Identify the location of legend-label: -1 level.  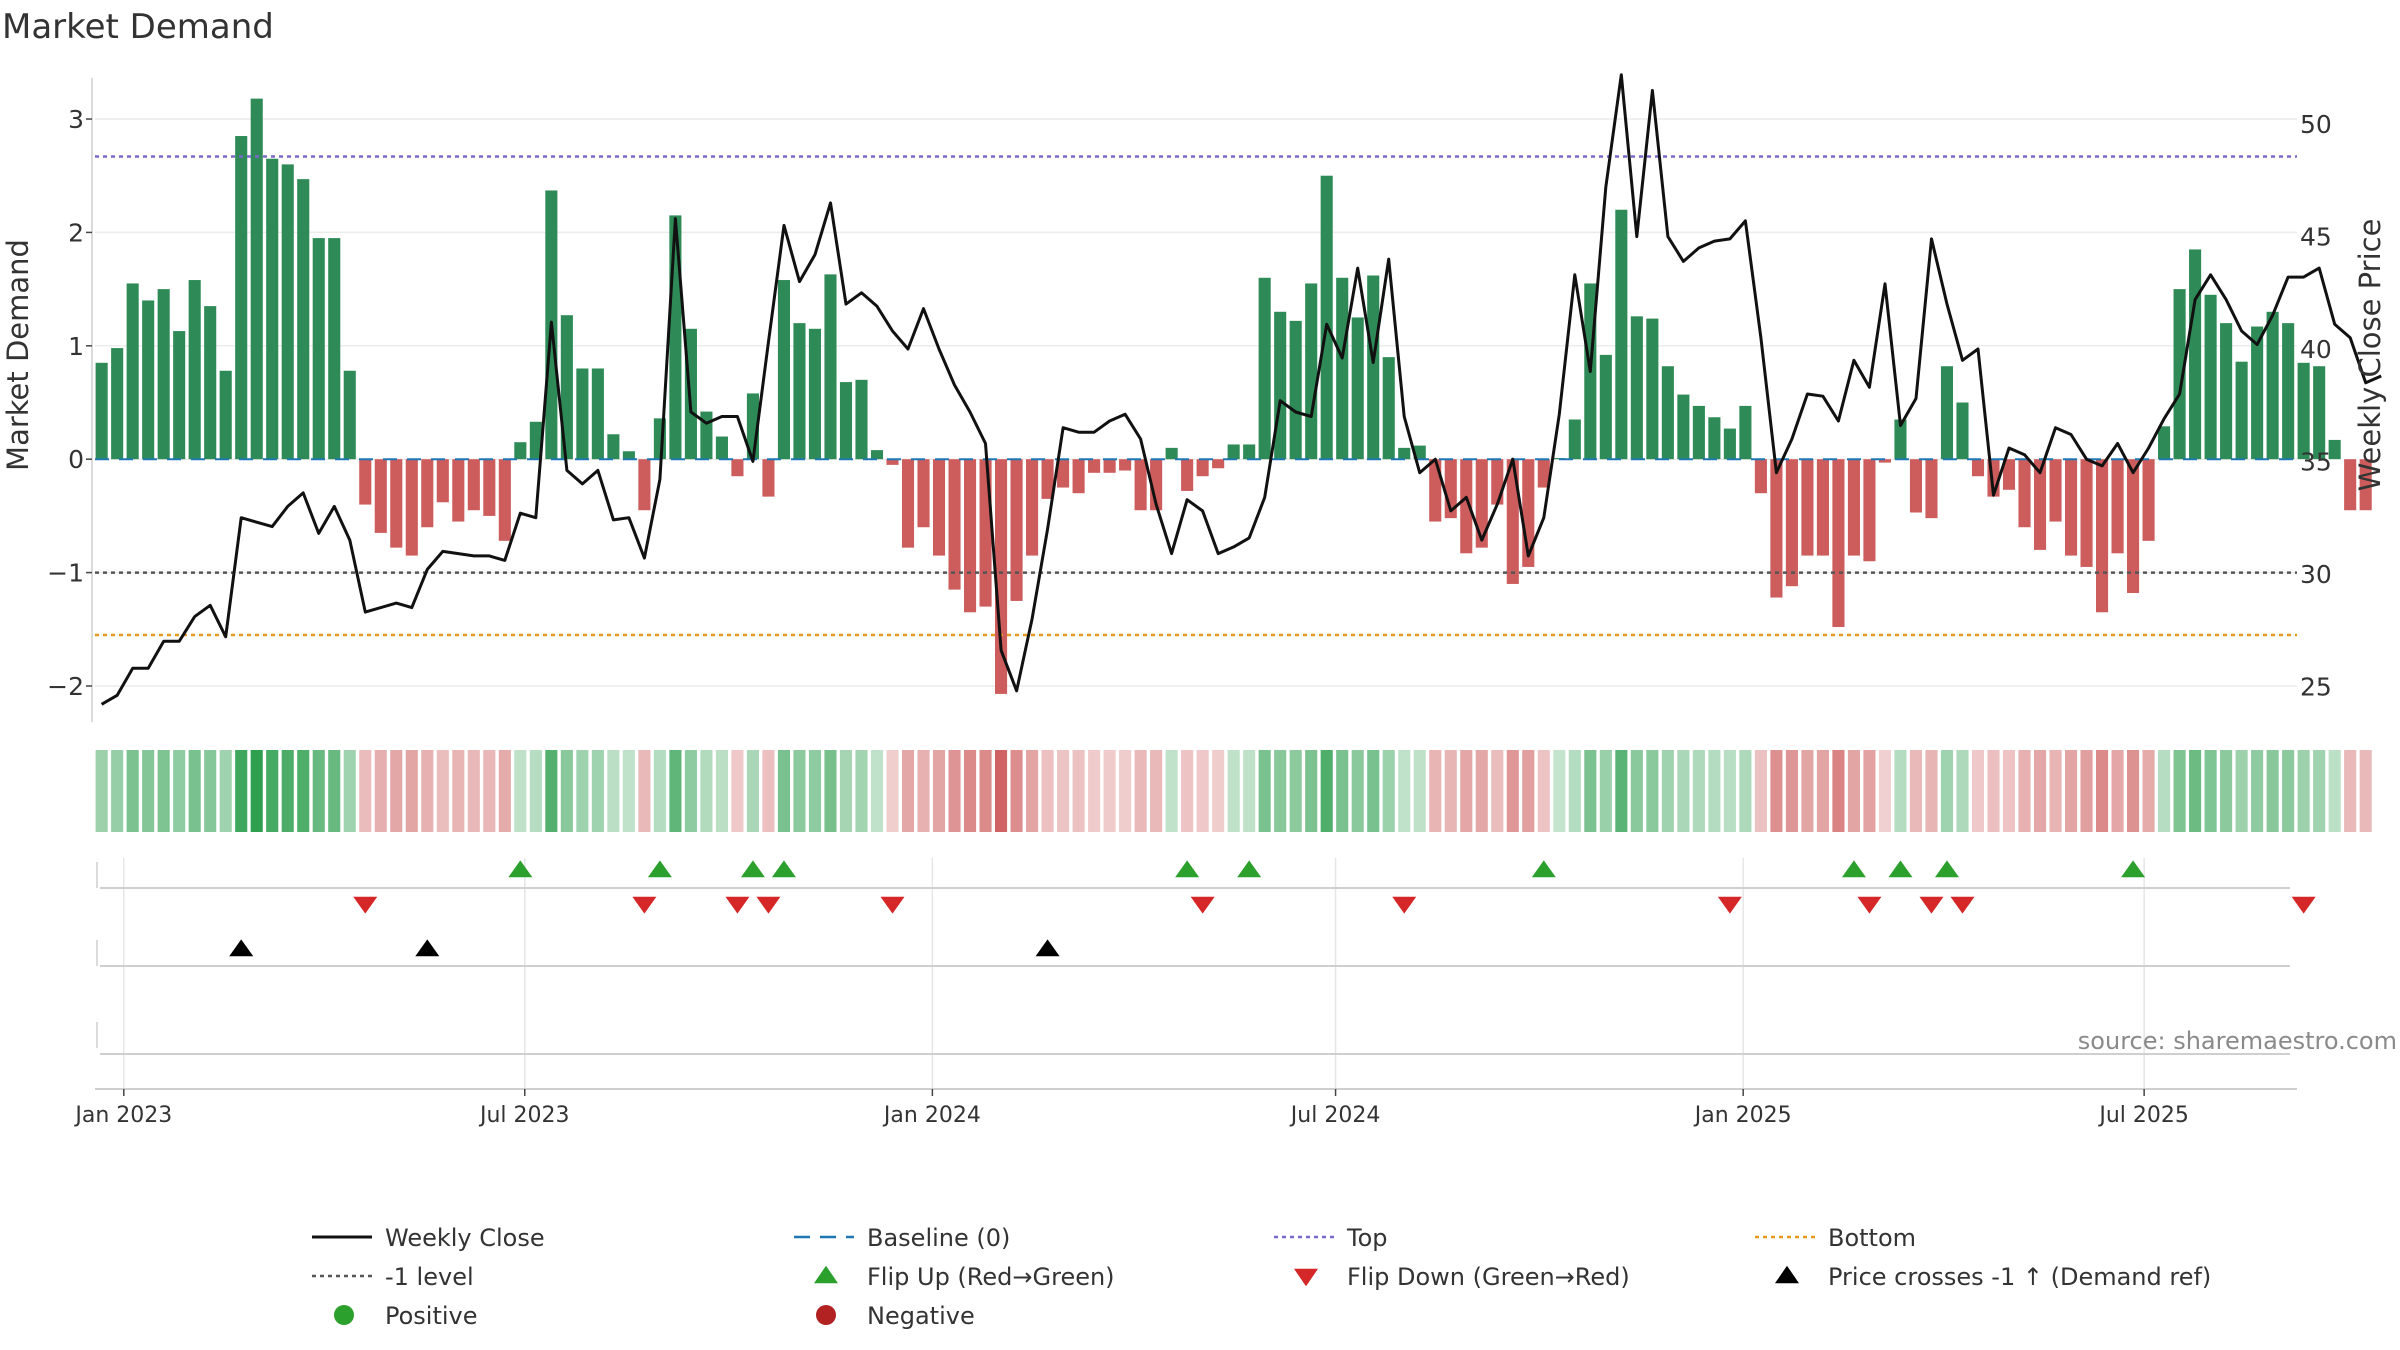
(429, 1277).